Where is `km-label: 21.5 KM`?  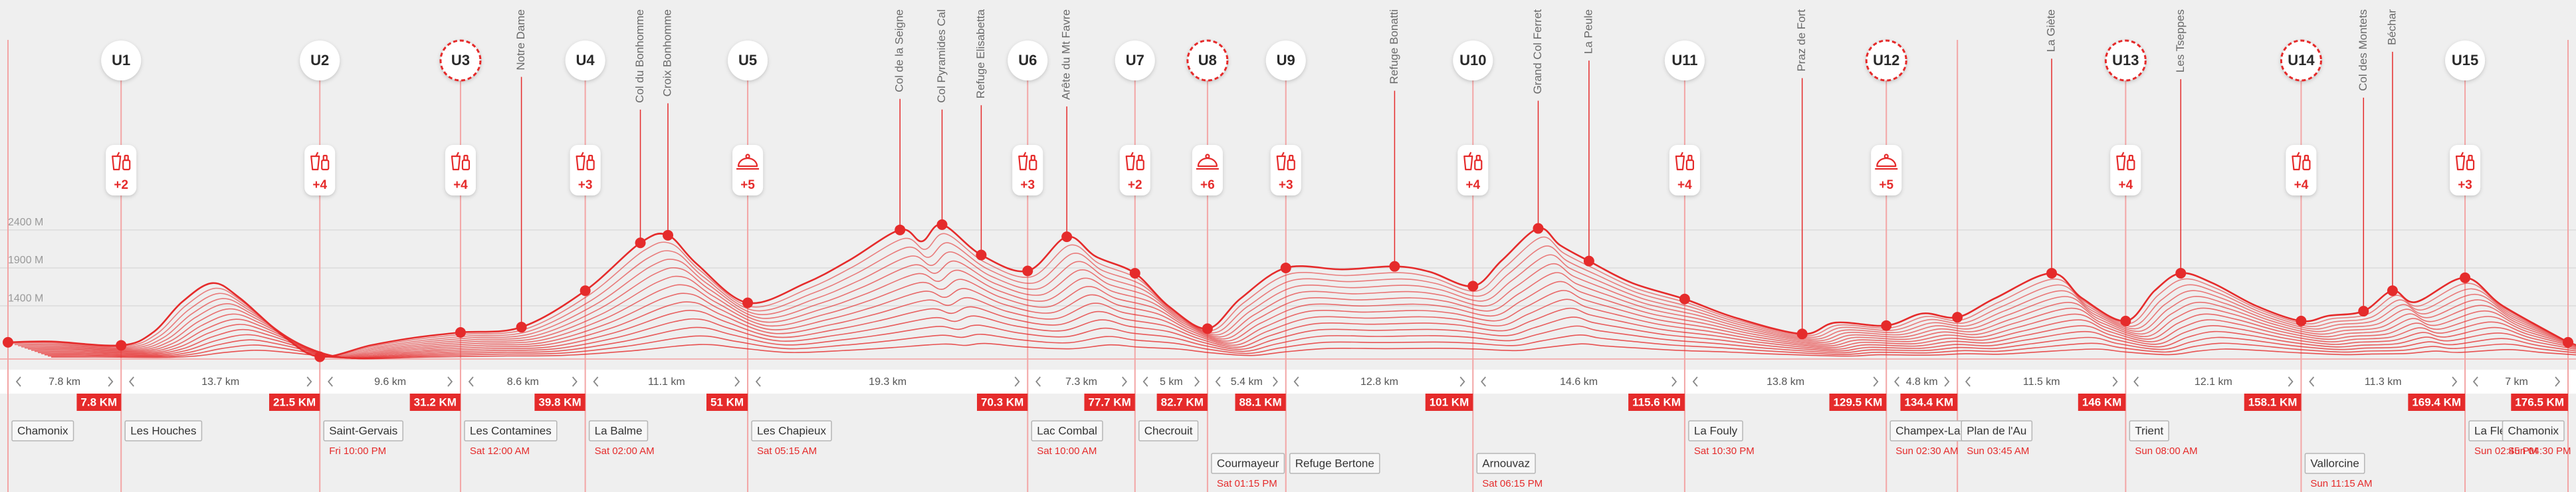
km-label: 21.5 KM is located at coordinates (294, 402).